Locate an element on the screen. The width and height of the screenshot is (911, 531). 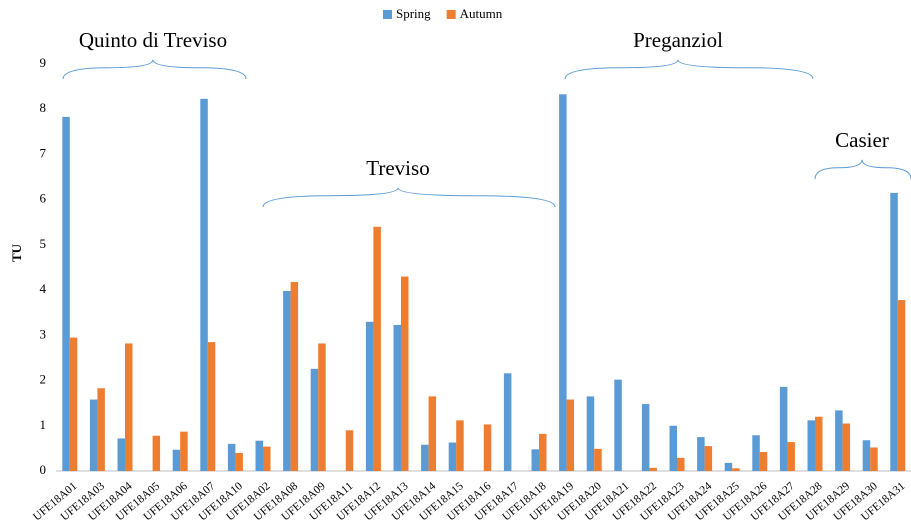
y-tick-label: 9 is located at coordinates (43, 62).